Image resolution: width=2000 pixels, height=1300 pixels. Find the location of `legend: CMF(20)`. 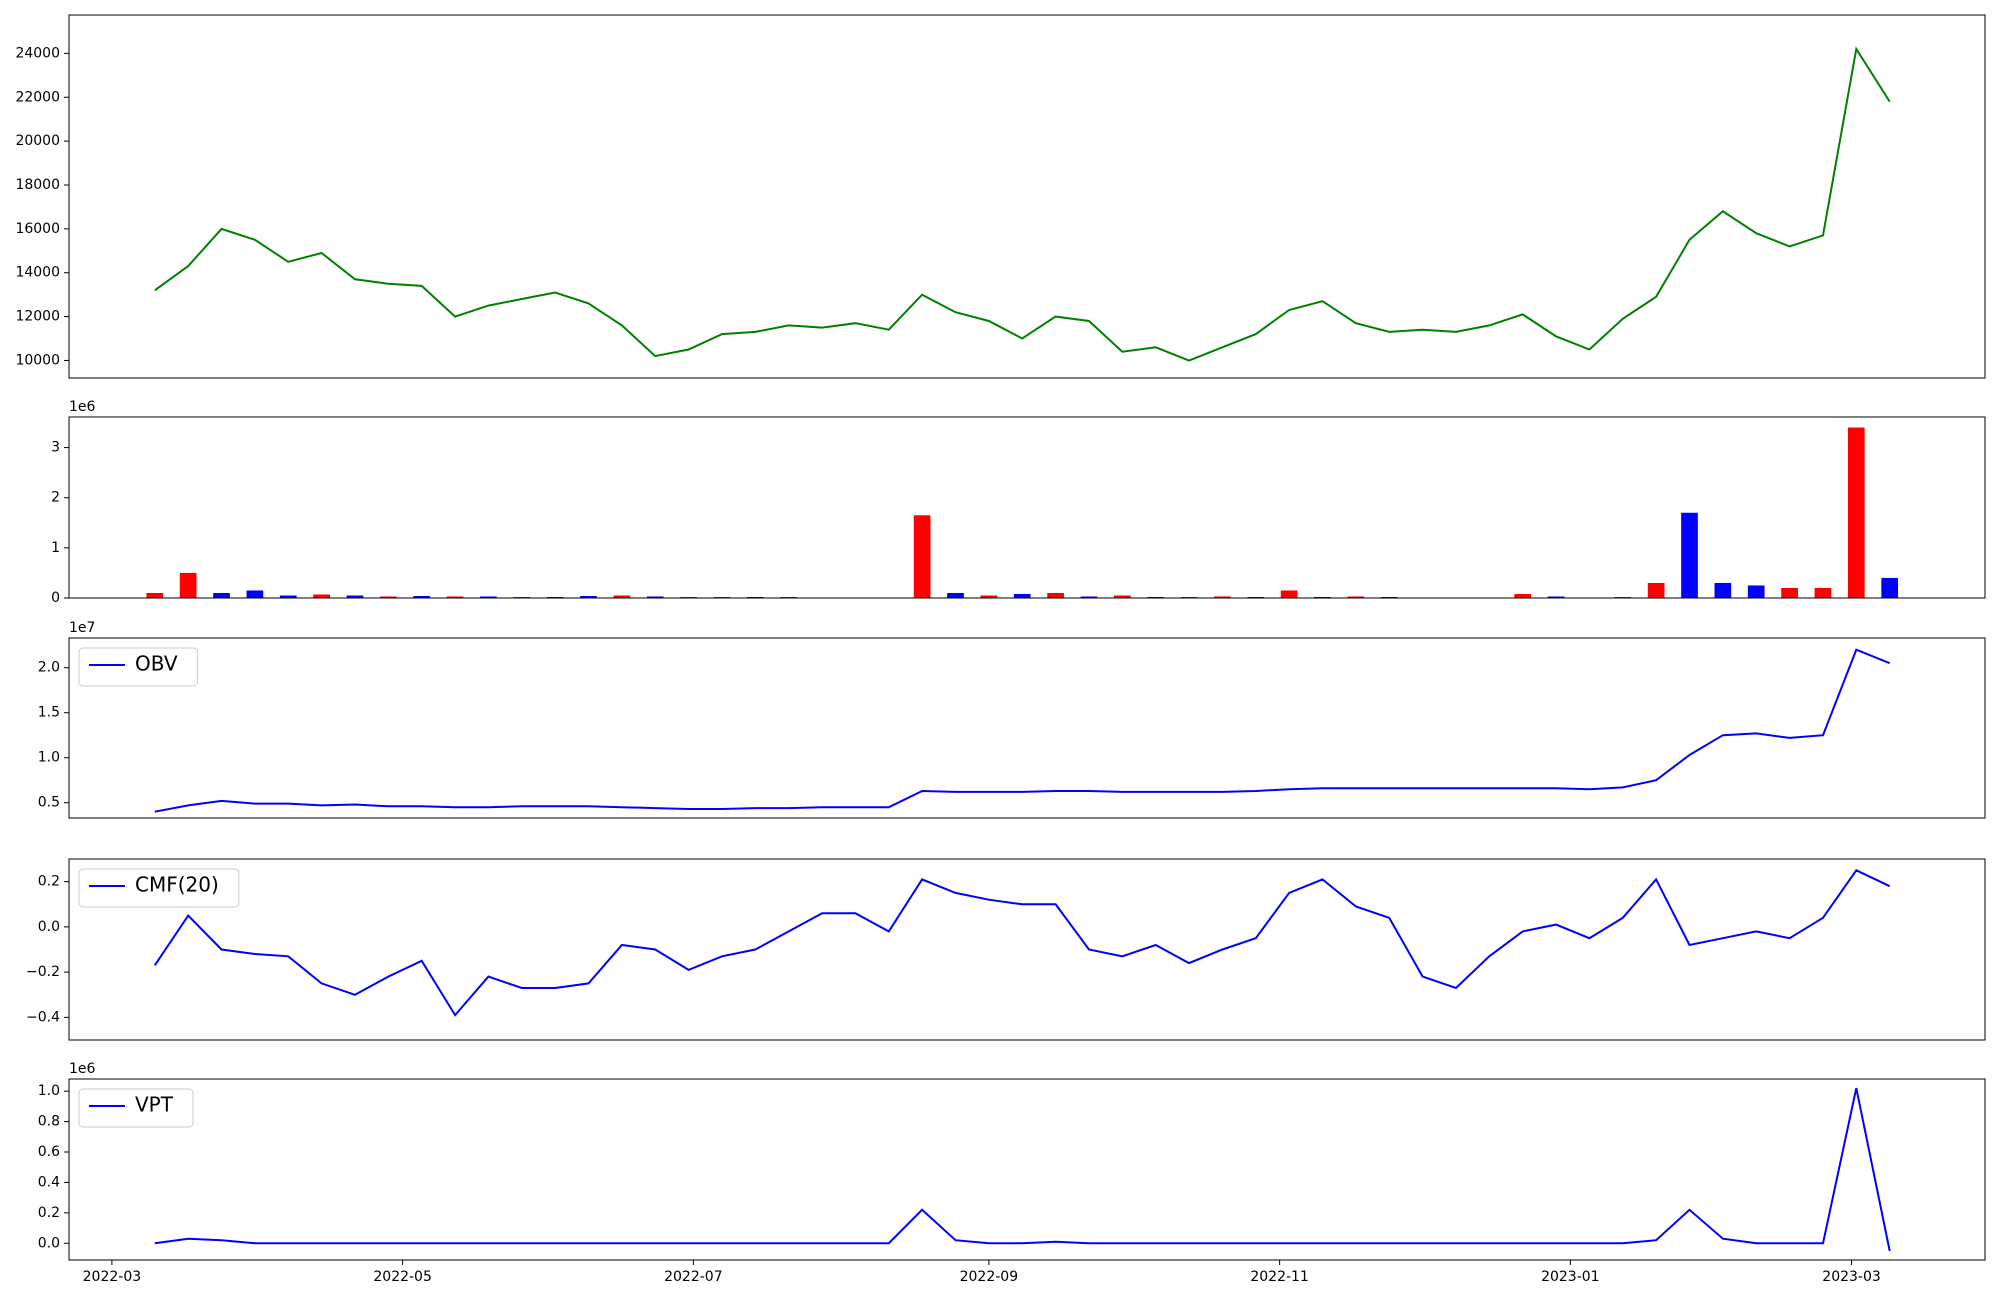

legend: CMF(20) is located at coordinates (159, 888).